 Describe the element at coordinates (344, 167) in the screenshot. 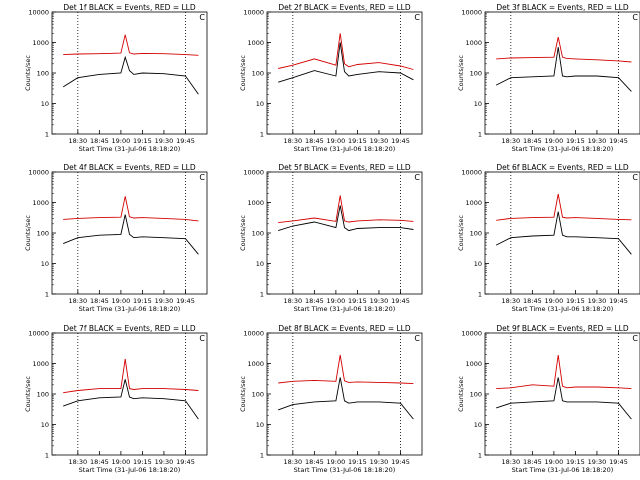

I see `chart-title: Det 5f BLACK = Events, RED = LLD` at that location.